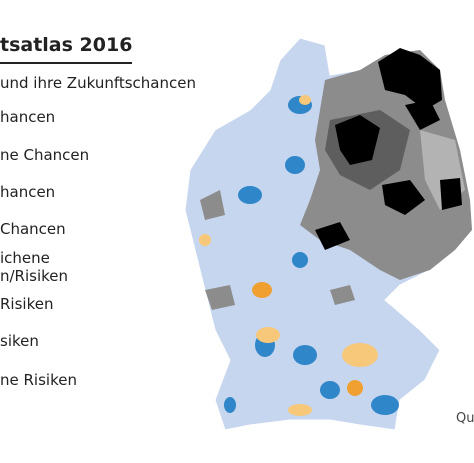 Image resolution: width=474 pixels, height=463 pixels. What do you see at coordinates (38, 380) in the screenshot?
I see `legend-label: ne Risiken` at bounding box center [38, 380].